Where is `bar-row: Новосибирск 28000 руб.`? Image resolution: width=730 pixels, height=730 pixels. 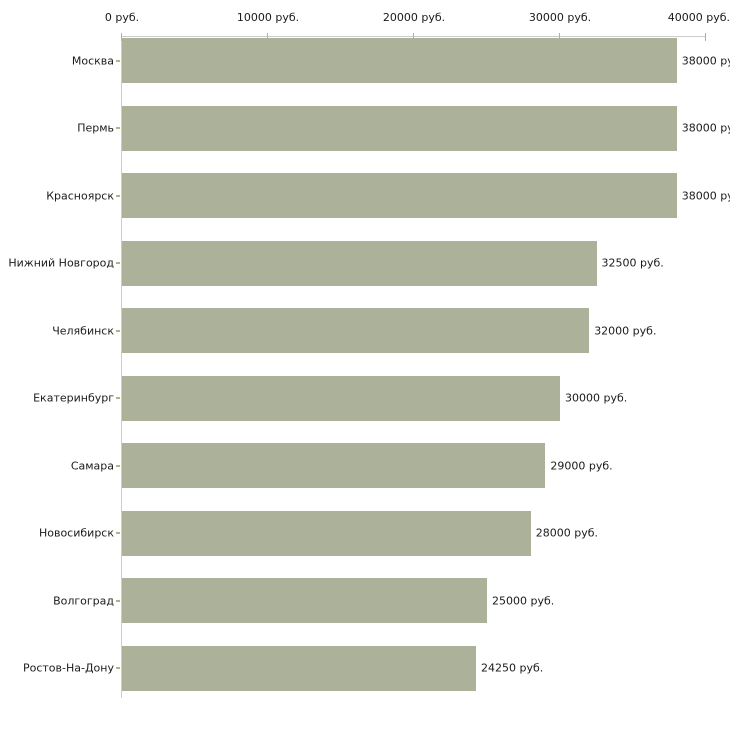 bar-row: Новосибирск 28000 руб. is located at coordinates (372, 533).